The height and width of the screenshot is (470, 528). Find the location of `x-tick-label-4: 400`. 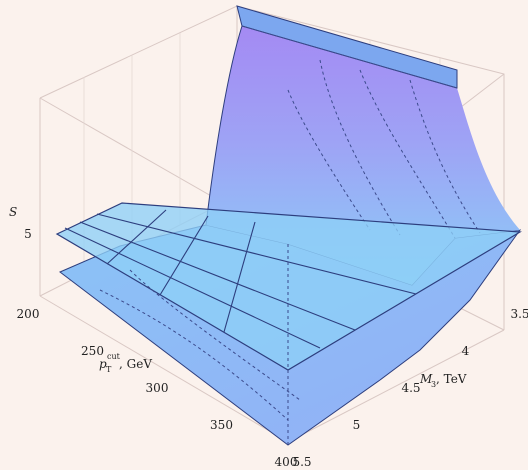

x-tick-label-4: 400 is located at coordinates (286, 462).